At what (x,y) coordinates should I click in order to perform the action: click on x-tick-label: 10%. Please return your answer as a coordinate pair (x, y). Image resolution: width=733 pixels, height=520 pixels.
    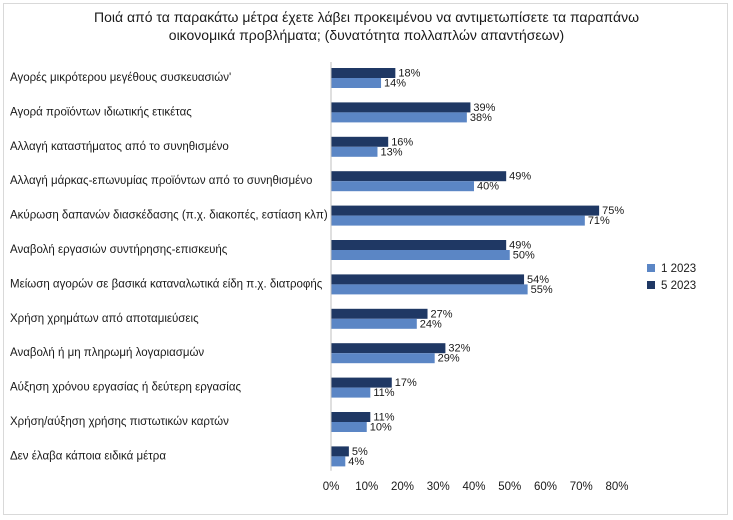
    Looking at the image, I should click on (366, 487).